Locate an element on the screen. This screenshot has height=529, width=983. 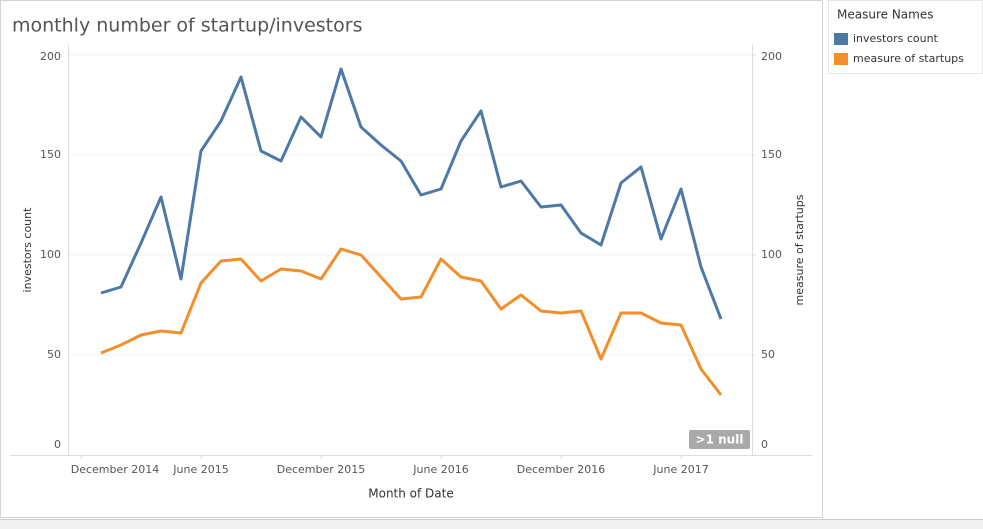
y-tick-label: 50 is located at coordinates (54, 354).